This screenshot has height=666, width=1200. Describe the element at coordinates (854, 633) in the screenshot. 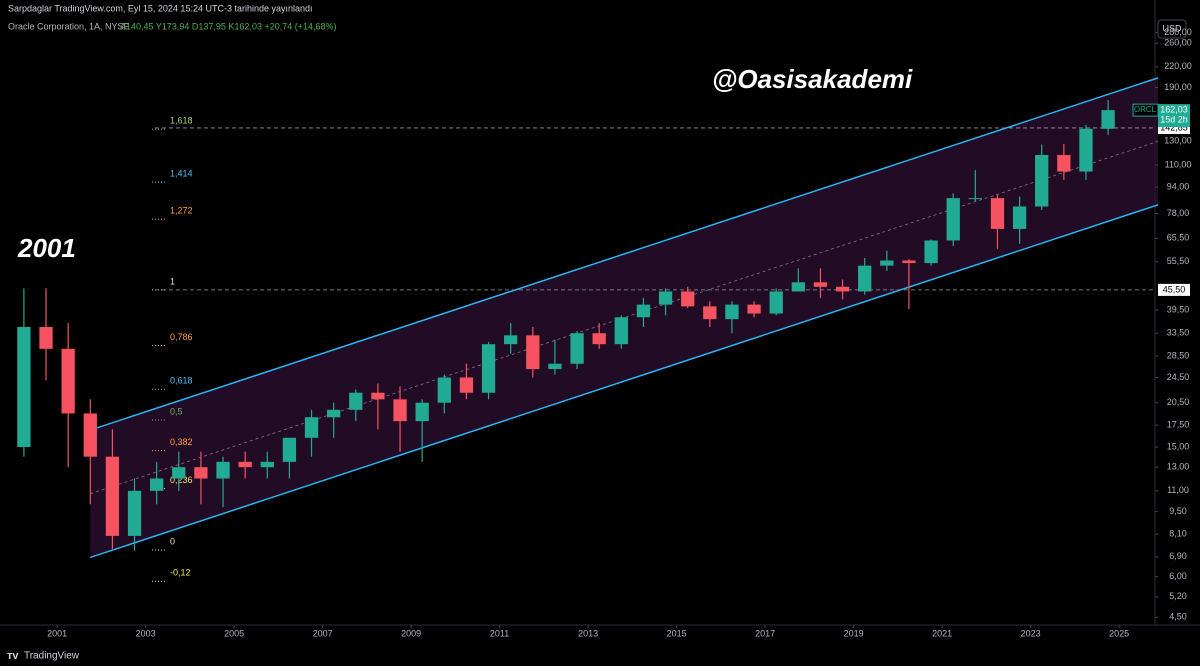

I see `x-tick-label: 2019` at that location.